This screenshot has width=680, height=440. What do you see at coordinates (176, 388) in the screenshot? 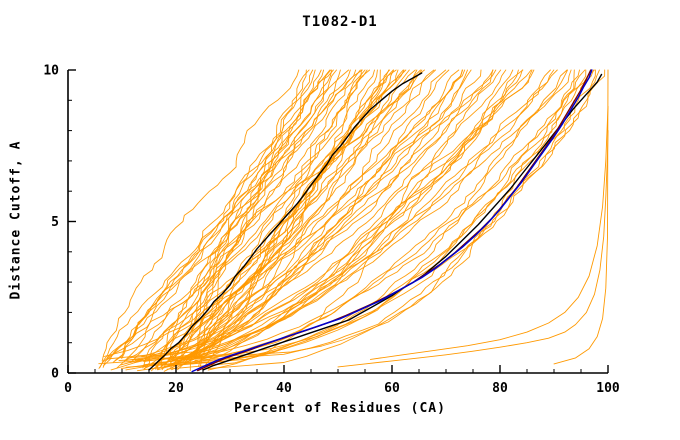
I see `x-tick-label: 20` at bounding box center [176, 388].